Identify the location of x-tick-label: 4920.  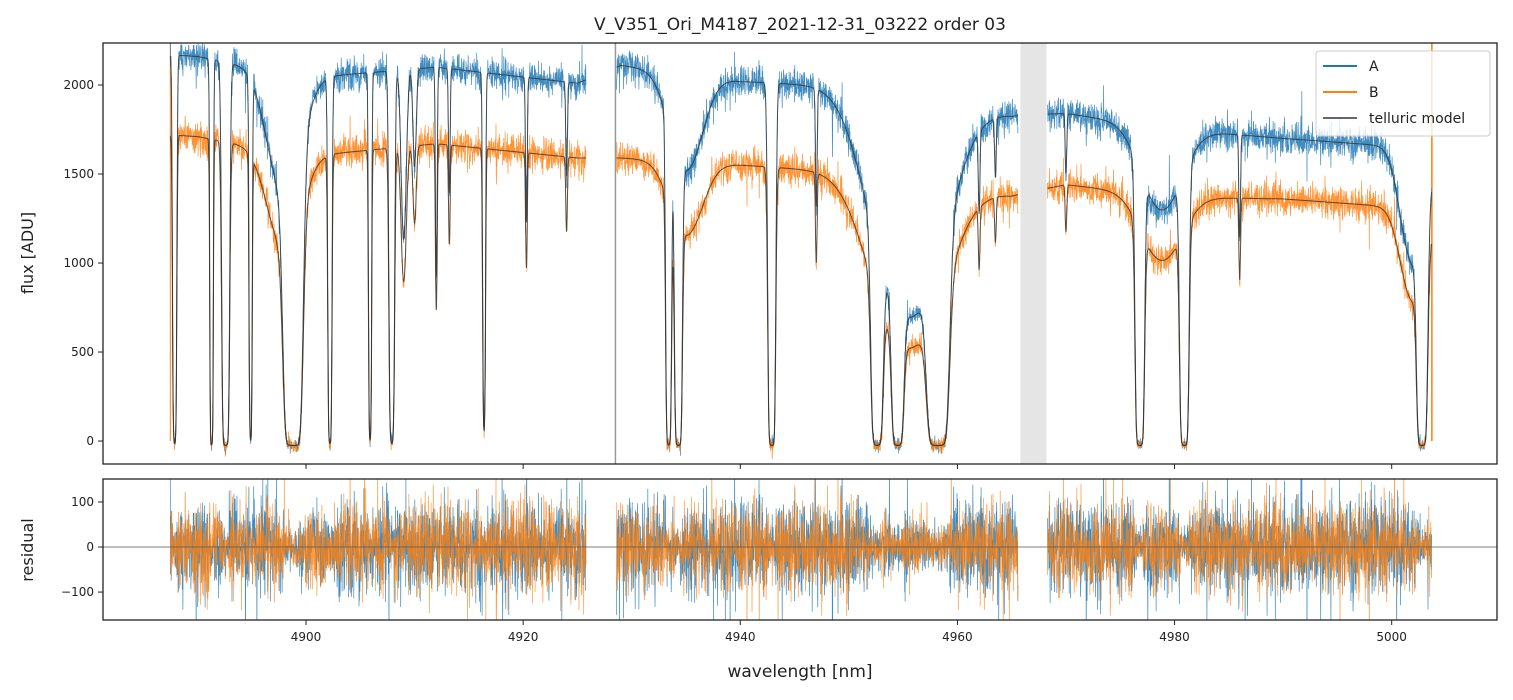
(523, 637).